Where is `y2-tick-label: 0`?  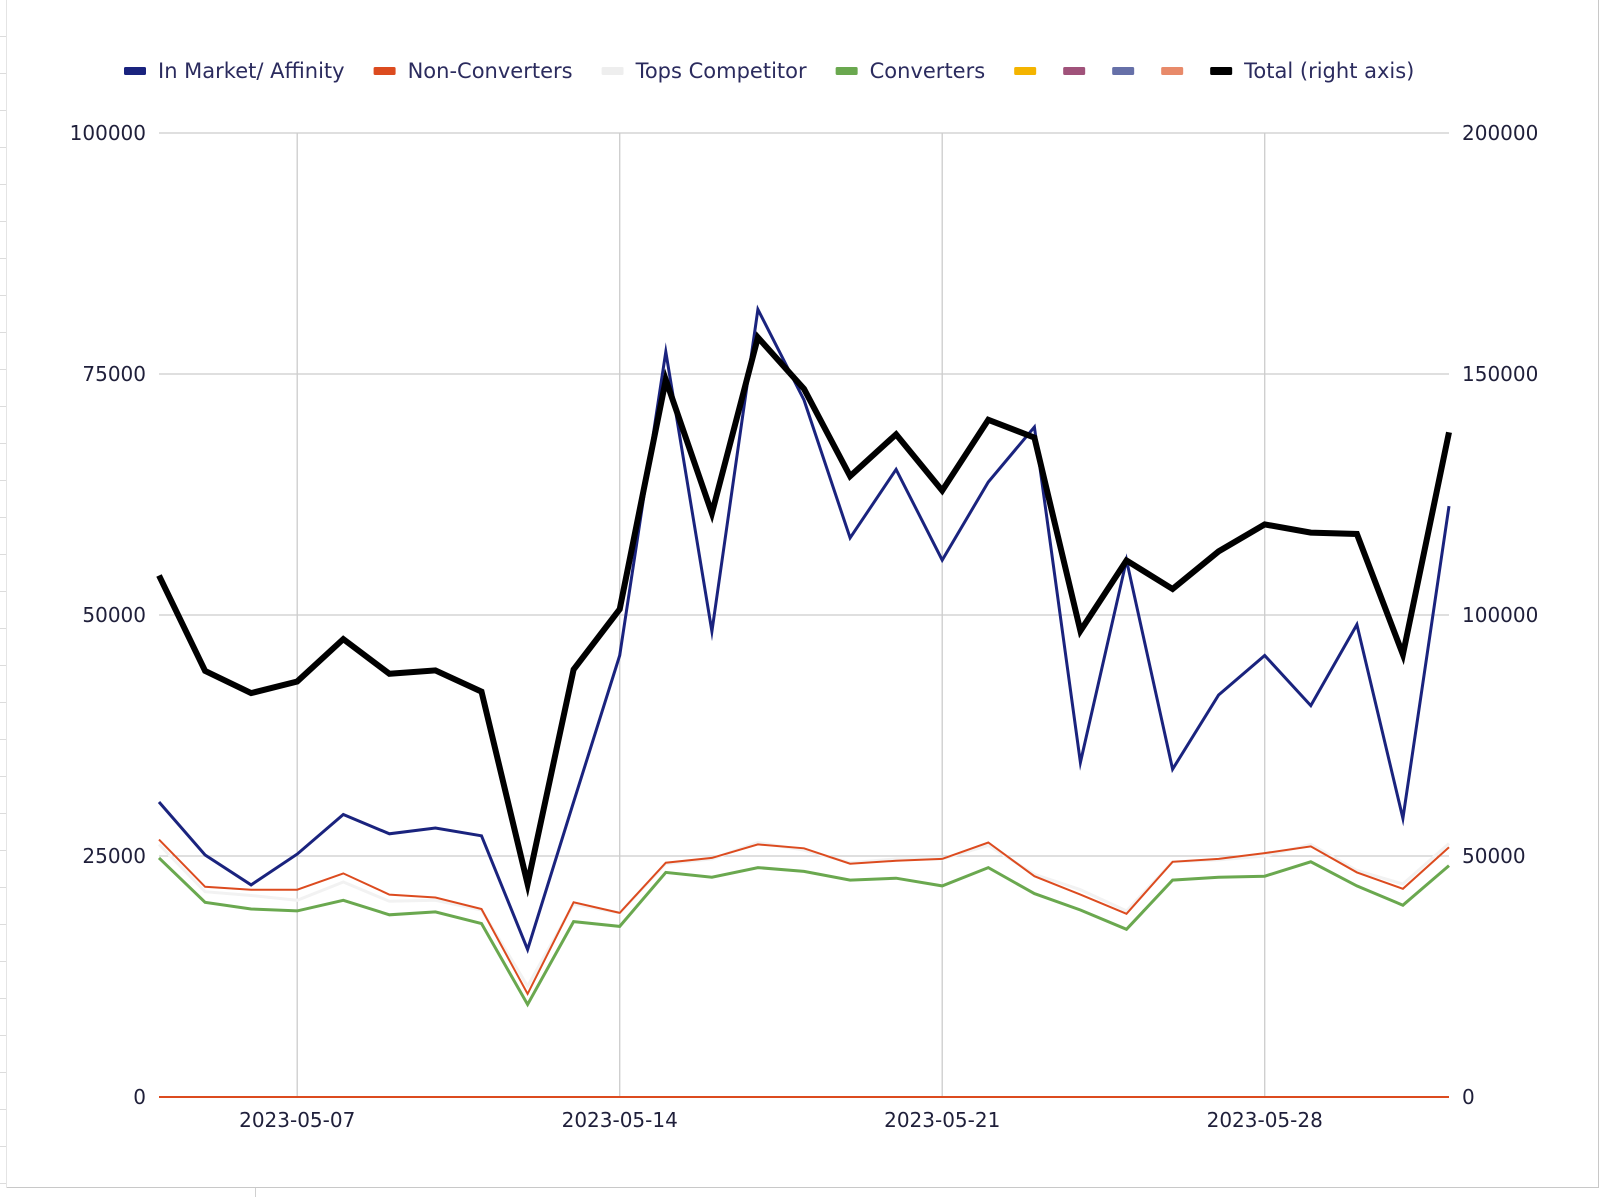 y2-tick-label: 0 is located at coordinates (1468, 1097).